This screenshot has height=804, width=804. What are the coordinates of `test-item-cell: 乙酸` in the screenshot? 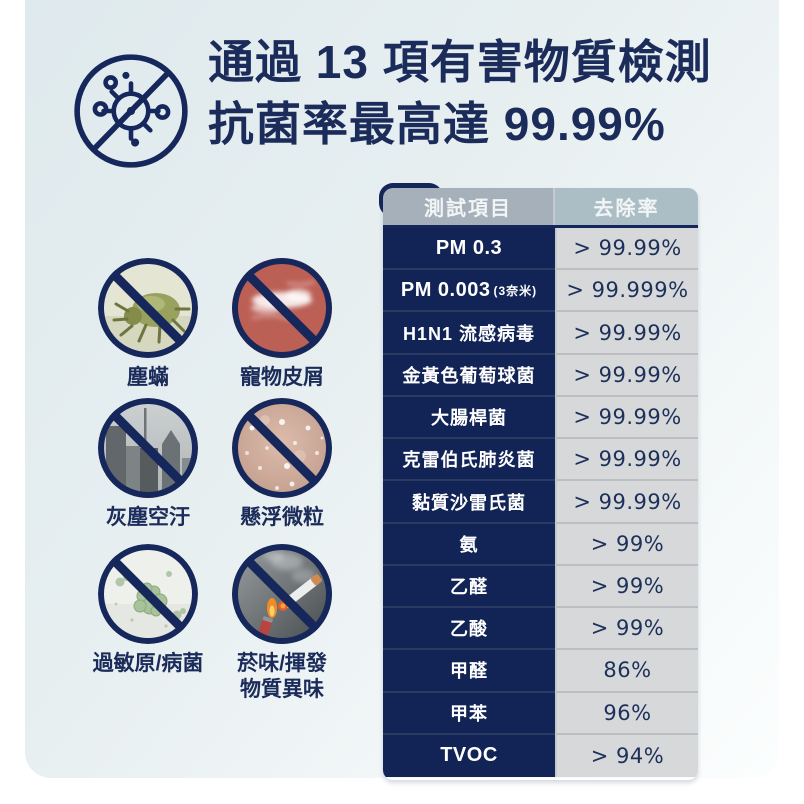 It's located at (469, 629).